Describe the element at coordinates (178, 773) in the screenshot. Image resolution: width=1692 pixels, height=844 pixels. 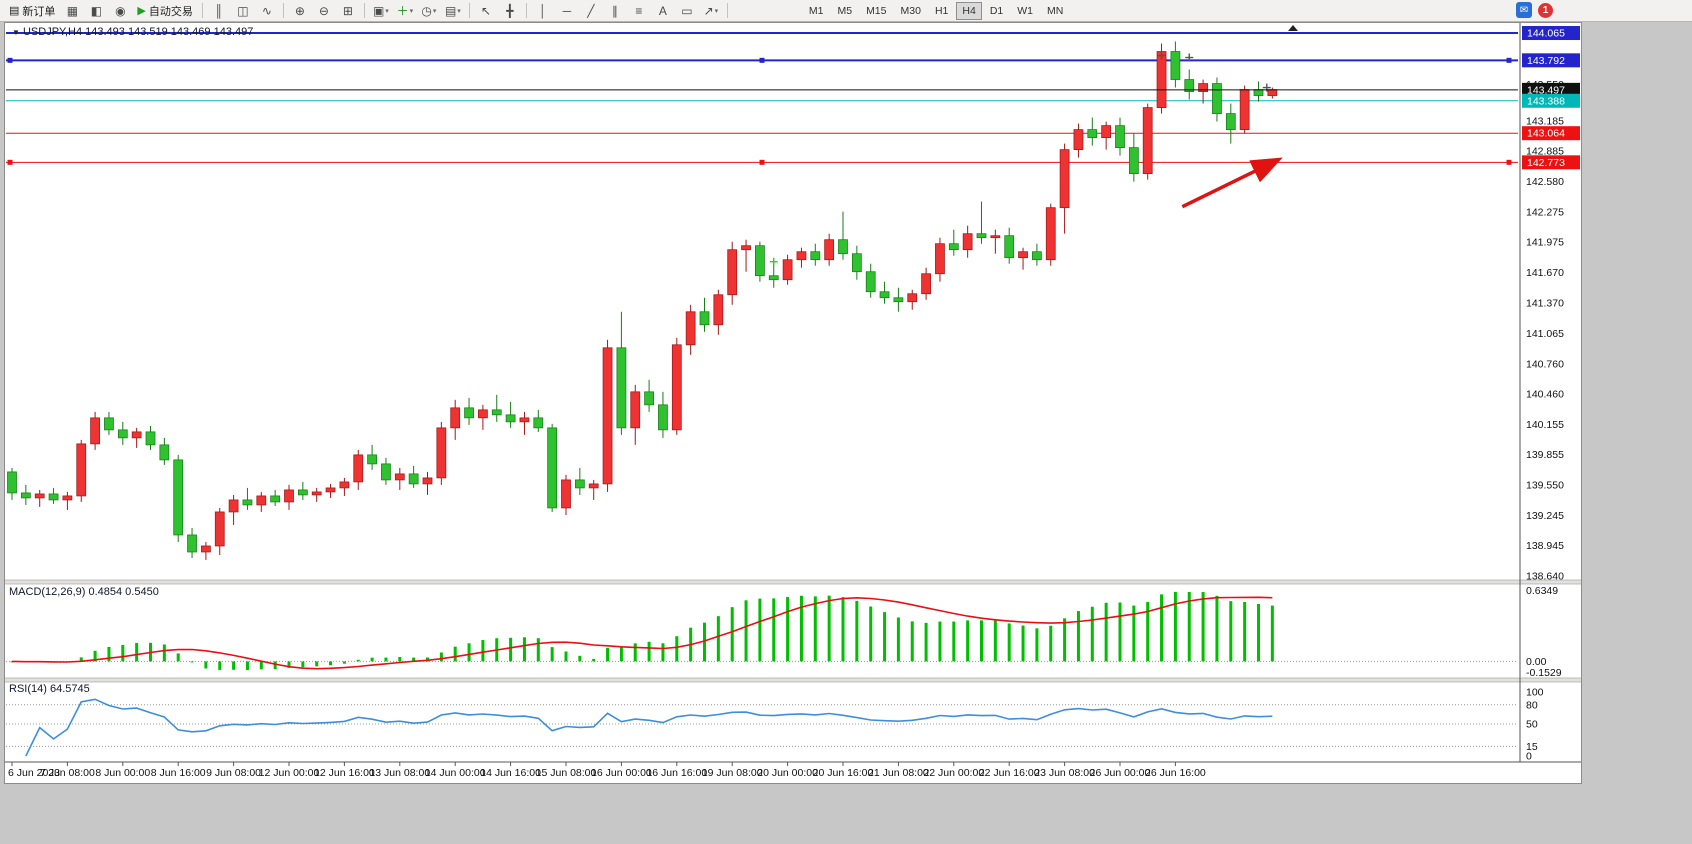
I see `svg-text: 8 Jun 16:00` at that location.